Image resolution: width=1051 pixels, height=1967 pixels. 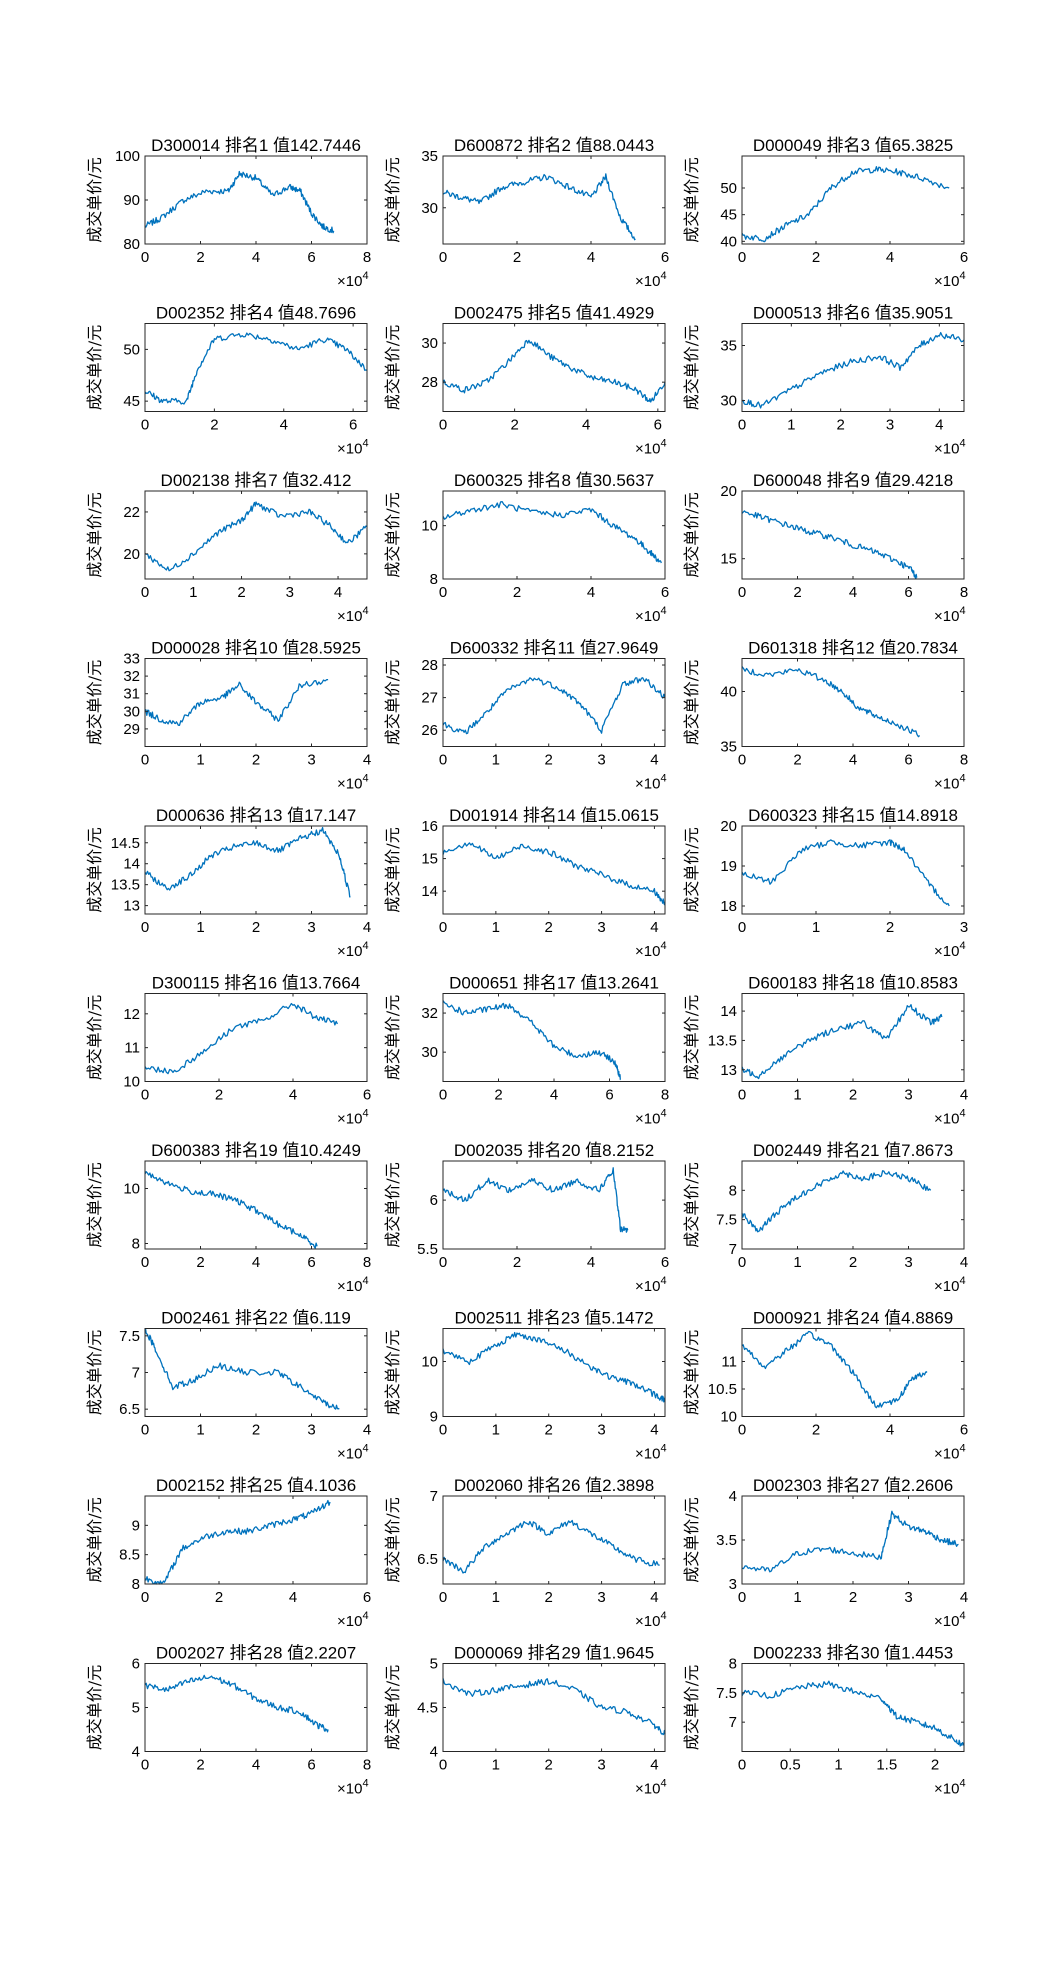 What do you see at coordinates (728, 747) in the screenshot?
I see `y-tick-label: 35` at bounding box center [728, 747].